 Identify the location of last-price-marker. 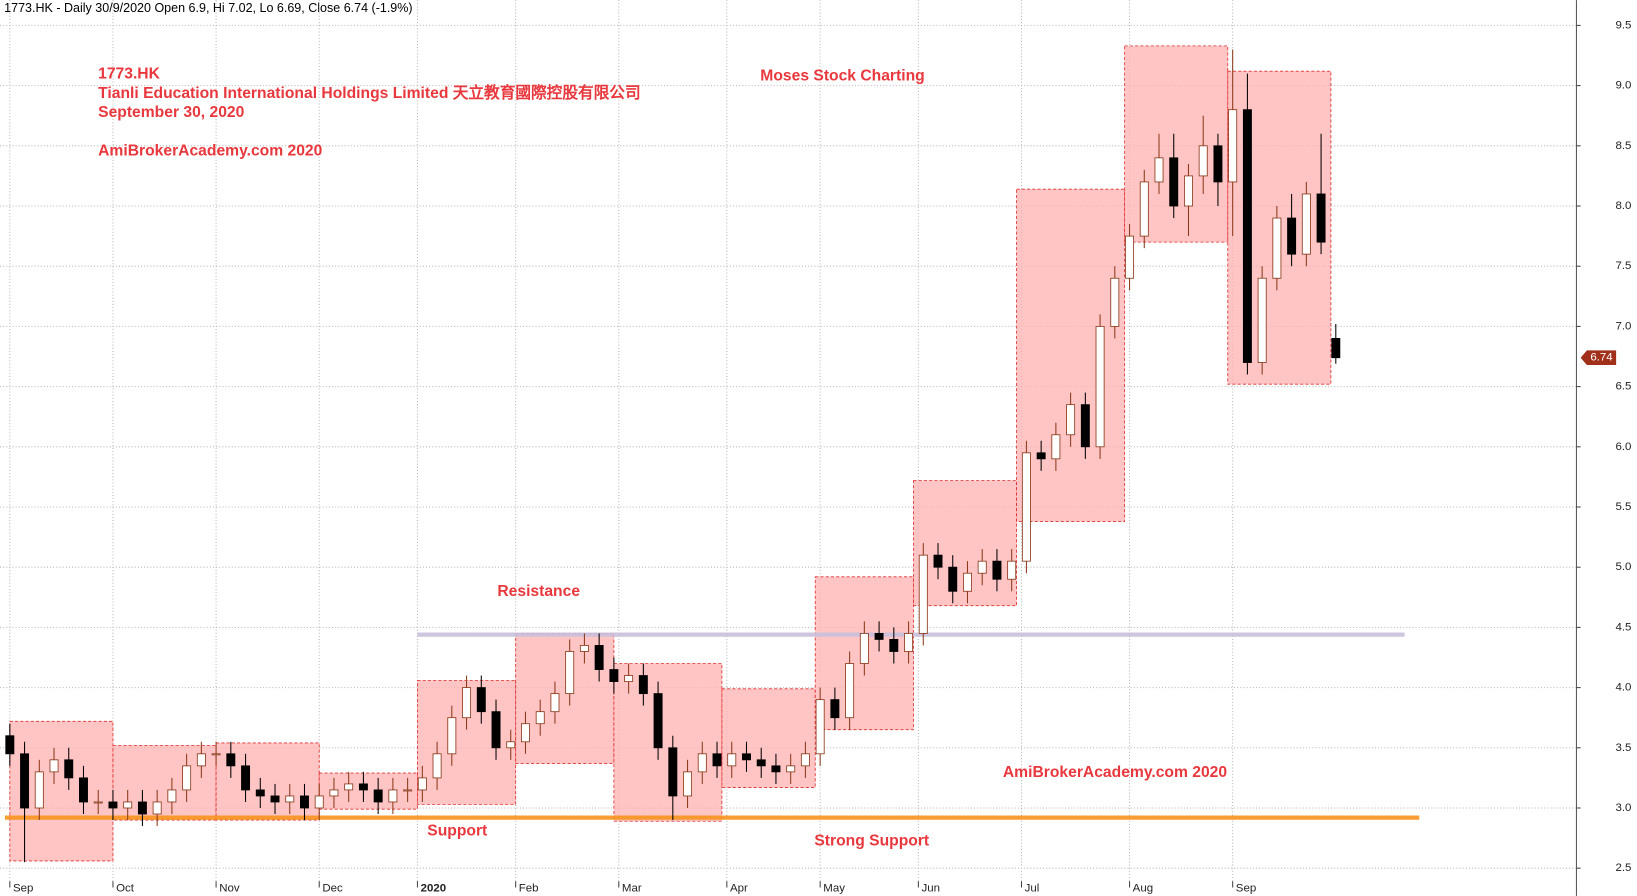
(1598, 358).